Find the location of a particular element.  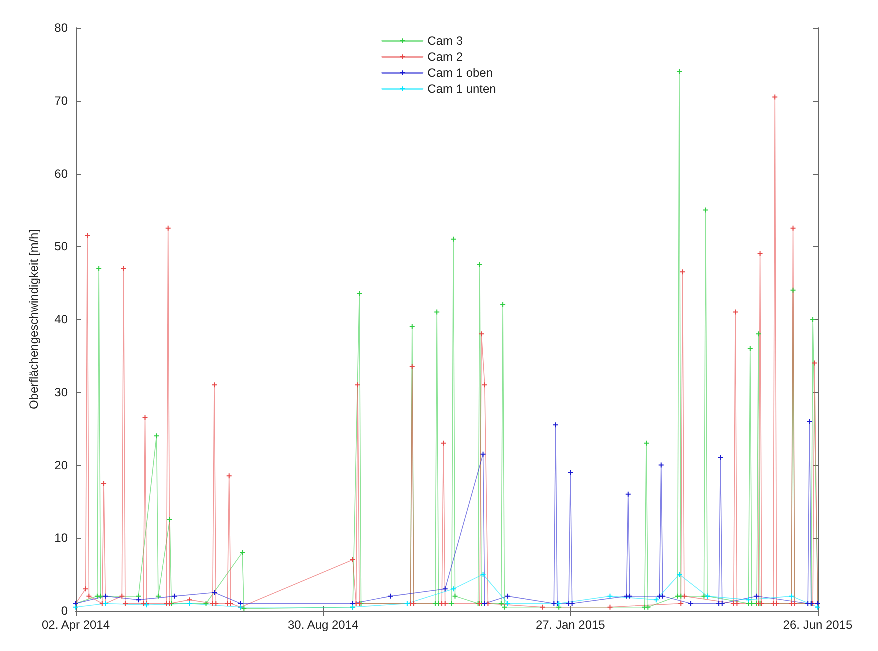

x-tick-label: 02. Apr 2014 is located at coordinates (76, 625).